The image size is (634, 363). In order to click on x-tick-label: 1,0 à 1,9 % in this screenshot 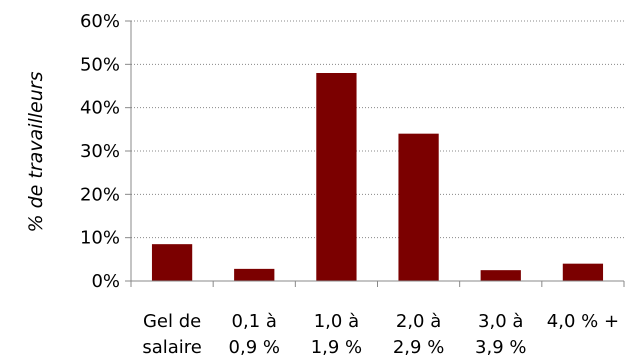, I will do `click(336, 334)`.